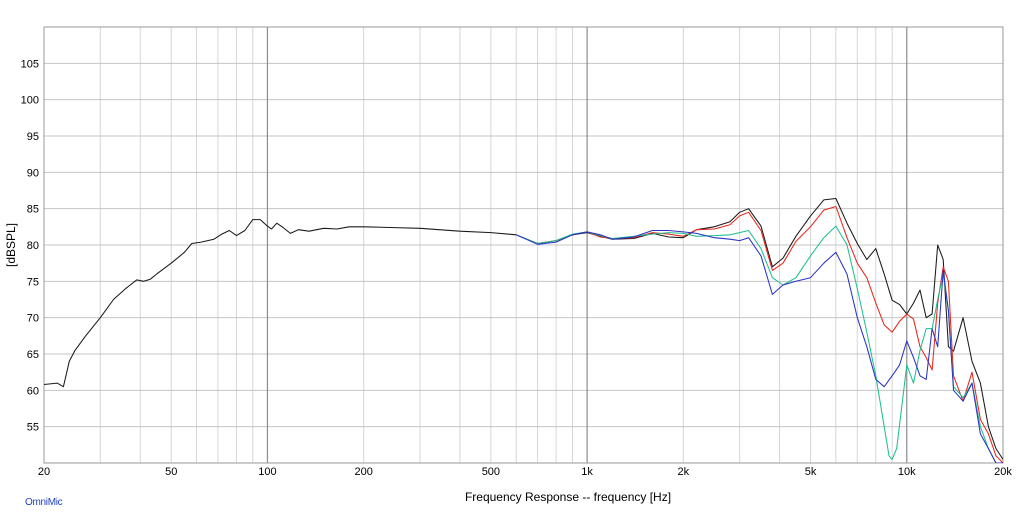 This screenshot has height=529, width=1024. I want to click on y-tick-label: 80, so click(33, 246).